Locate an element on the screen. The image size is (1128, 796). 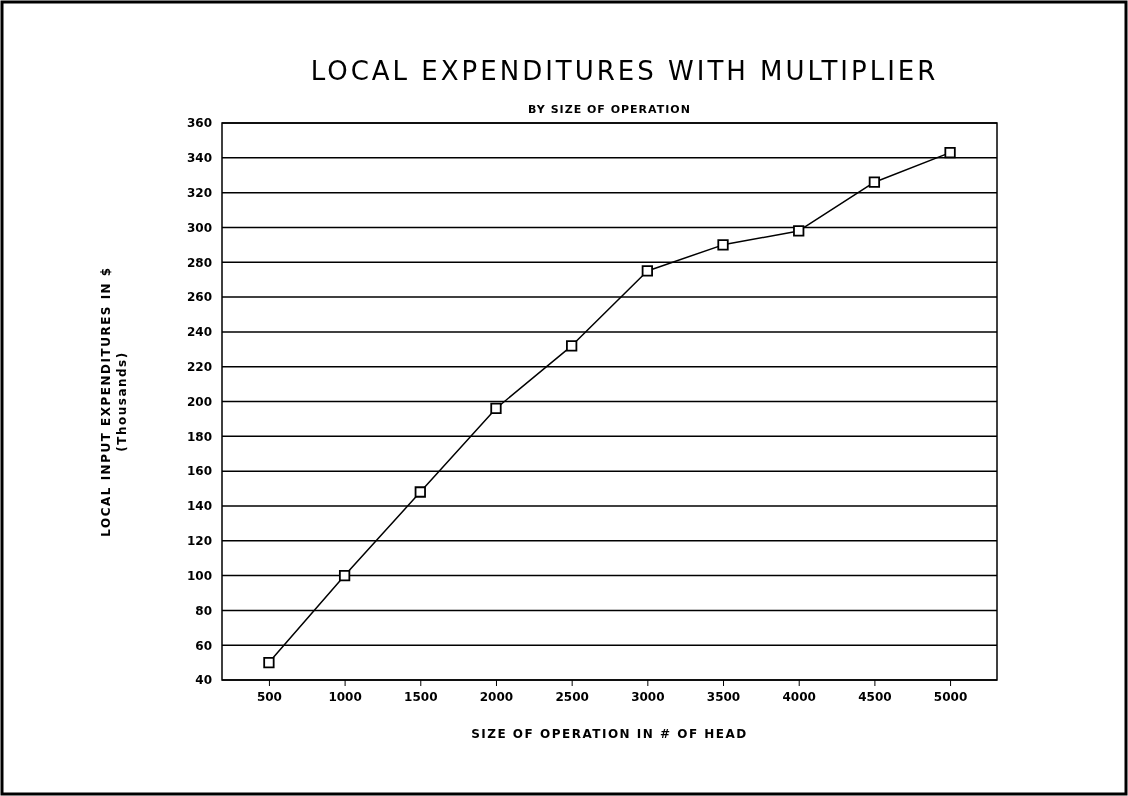
x-tick-label: 2000 is located at coordinates (496, 696).